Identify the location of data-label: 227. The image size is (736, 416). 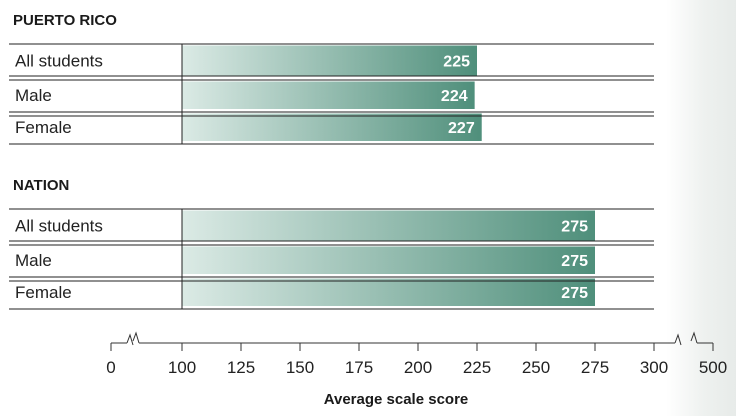
(461, 128).